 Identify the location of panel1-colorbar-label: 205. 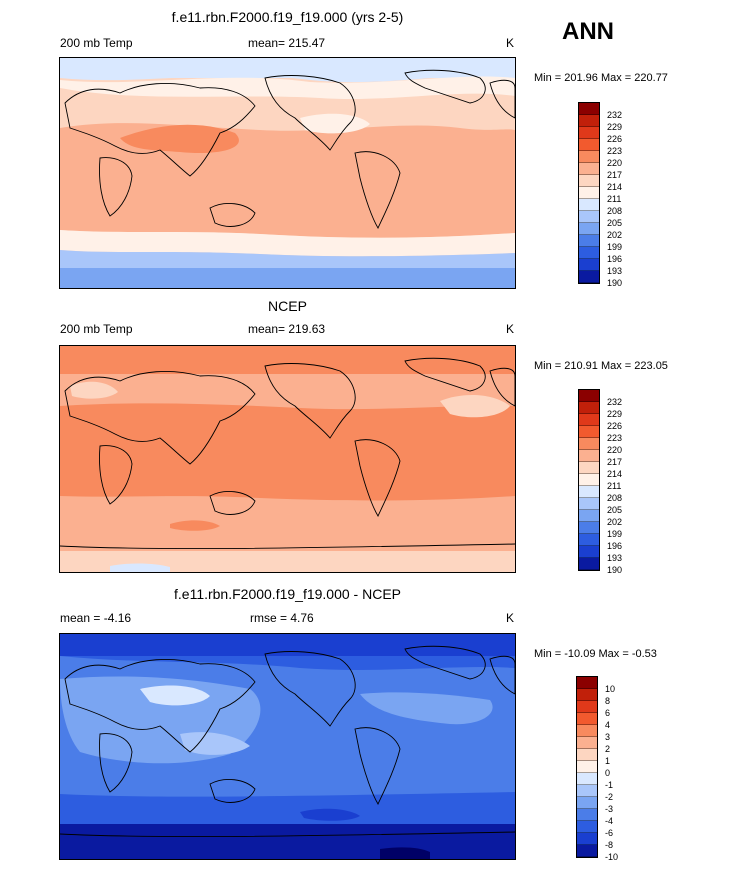
(615, 223).